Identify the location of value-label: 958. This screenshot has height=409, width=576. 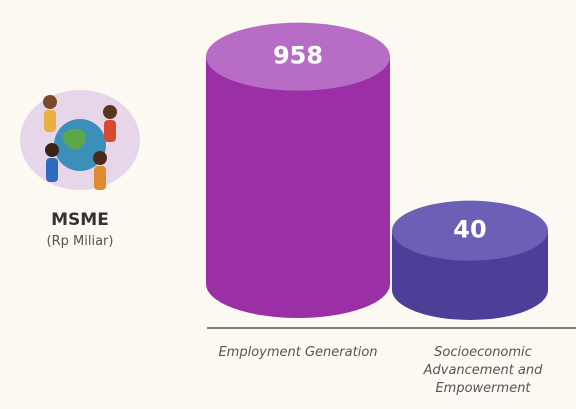
(298, 56).